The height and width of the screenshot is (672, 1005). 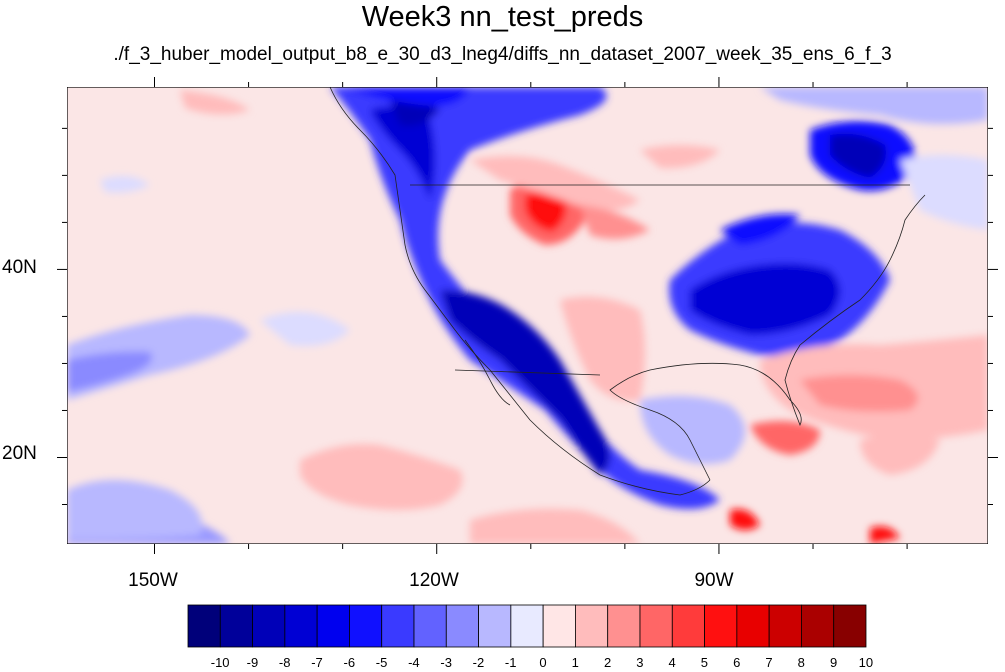 What do you see at coordinates (714, 580) in the screenshot?
I see `lon-label-90w: 90W` at bounding box center [714, 580].